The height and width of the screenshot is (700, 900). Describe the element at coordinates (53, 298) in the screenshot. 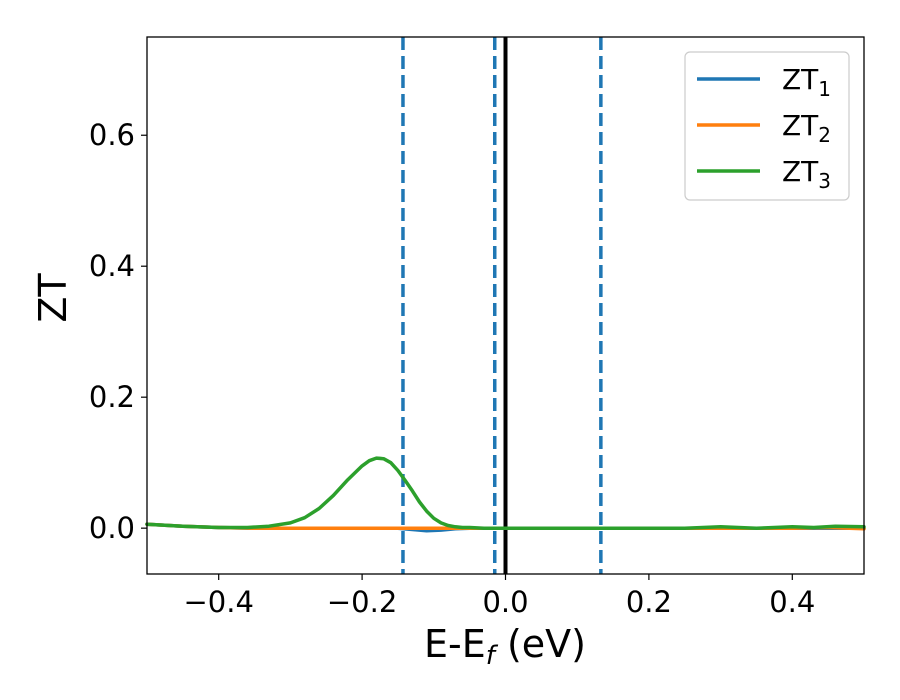

I see `y-axis-label: ZT` at that location.